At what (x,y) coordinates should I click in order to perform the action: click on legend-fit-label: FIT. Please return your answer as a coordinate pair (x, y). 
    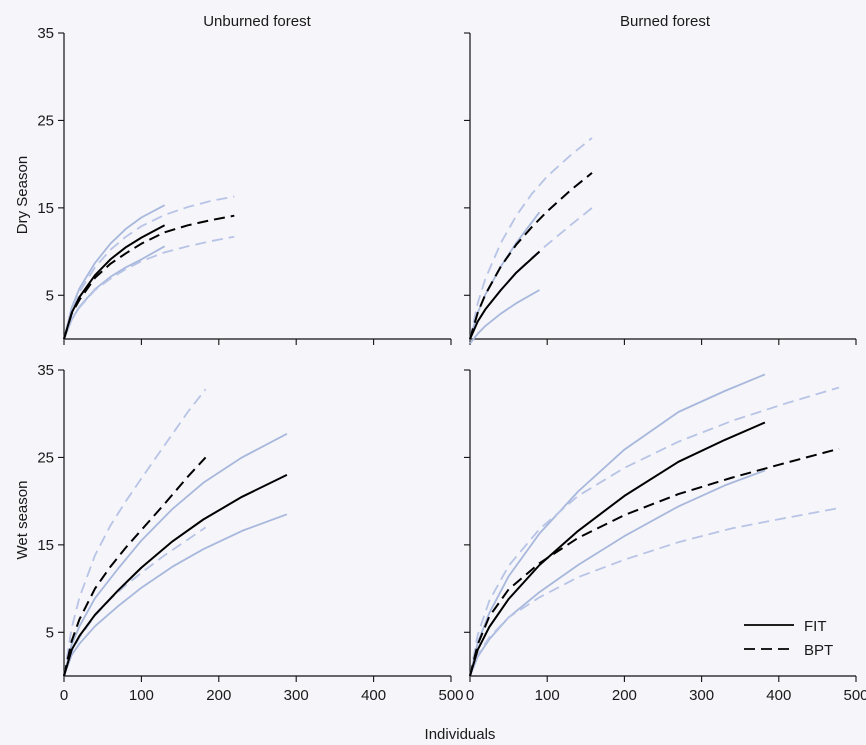
    Looking at the image, I should click on (815, 626).